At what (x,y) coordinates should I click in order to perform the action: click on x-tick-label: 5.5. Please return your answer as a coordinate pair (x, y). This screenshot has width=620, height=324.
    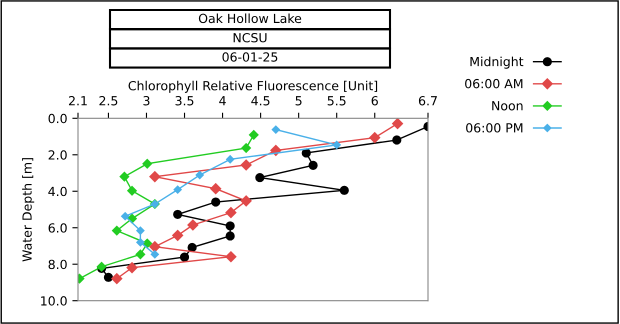
    Looking at the image, I should click on (337, 101).